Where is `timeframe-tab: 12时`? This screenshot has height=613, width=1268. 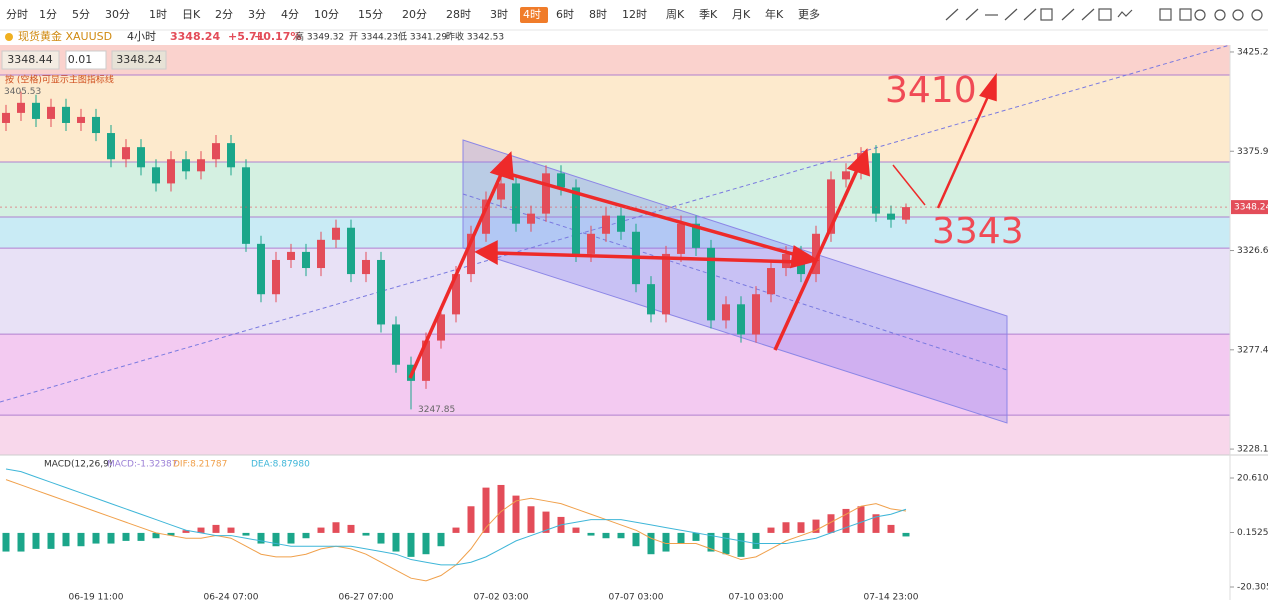 timeframe-tab: 12时 is located at coordinates (634, 14).